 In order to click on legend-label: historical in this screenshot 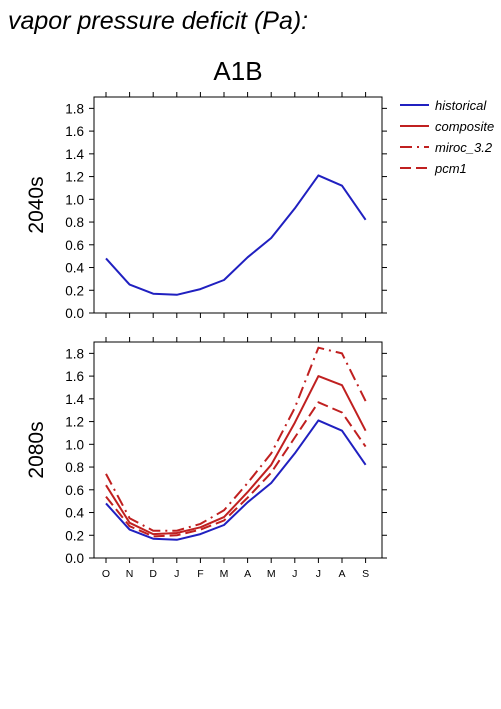, I will do `click(461, 105)`.